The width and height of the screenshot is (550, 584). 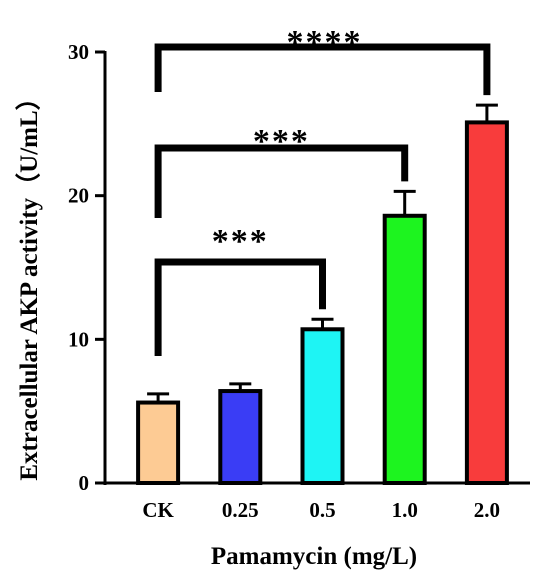 I want to click on x-tick-label: 1.0, so click(x=405, y=510).